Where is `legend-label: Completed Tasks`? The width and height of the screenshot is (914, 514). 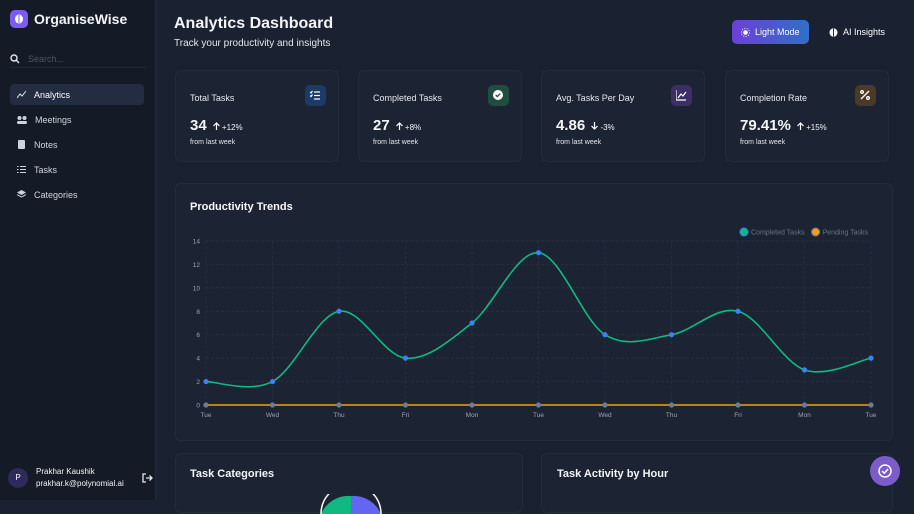
legend-label: Completed Tasks is located at coordinates (778, 233).